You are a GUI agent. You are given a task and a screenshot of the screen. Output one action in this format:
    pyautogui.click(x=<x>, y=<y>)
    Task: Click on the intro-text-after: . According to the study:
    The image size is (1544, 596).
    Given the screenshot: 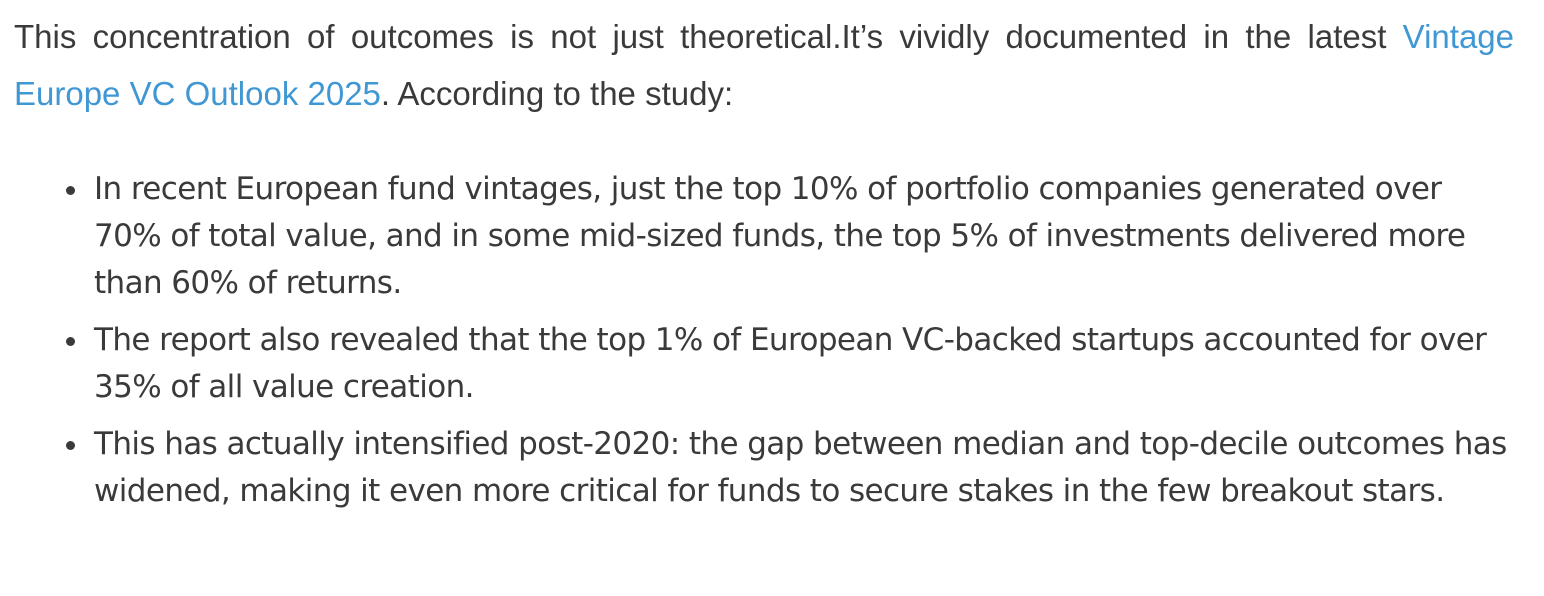 What is the action you would take?
    pyautogui.click(x=557, y=93)
    